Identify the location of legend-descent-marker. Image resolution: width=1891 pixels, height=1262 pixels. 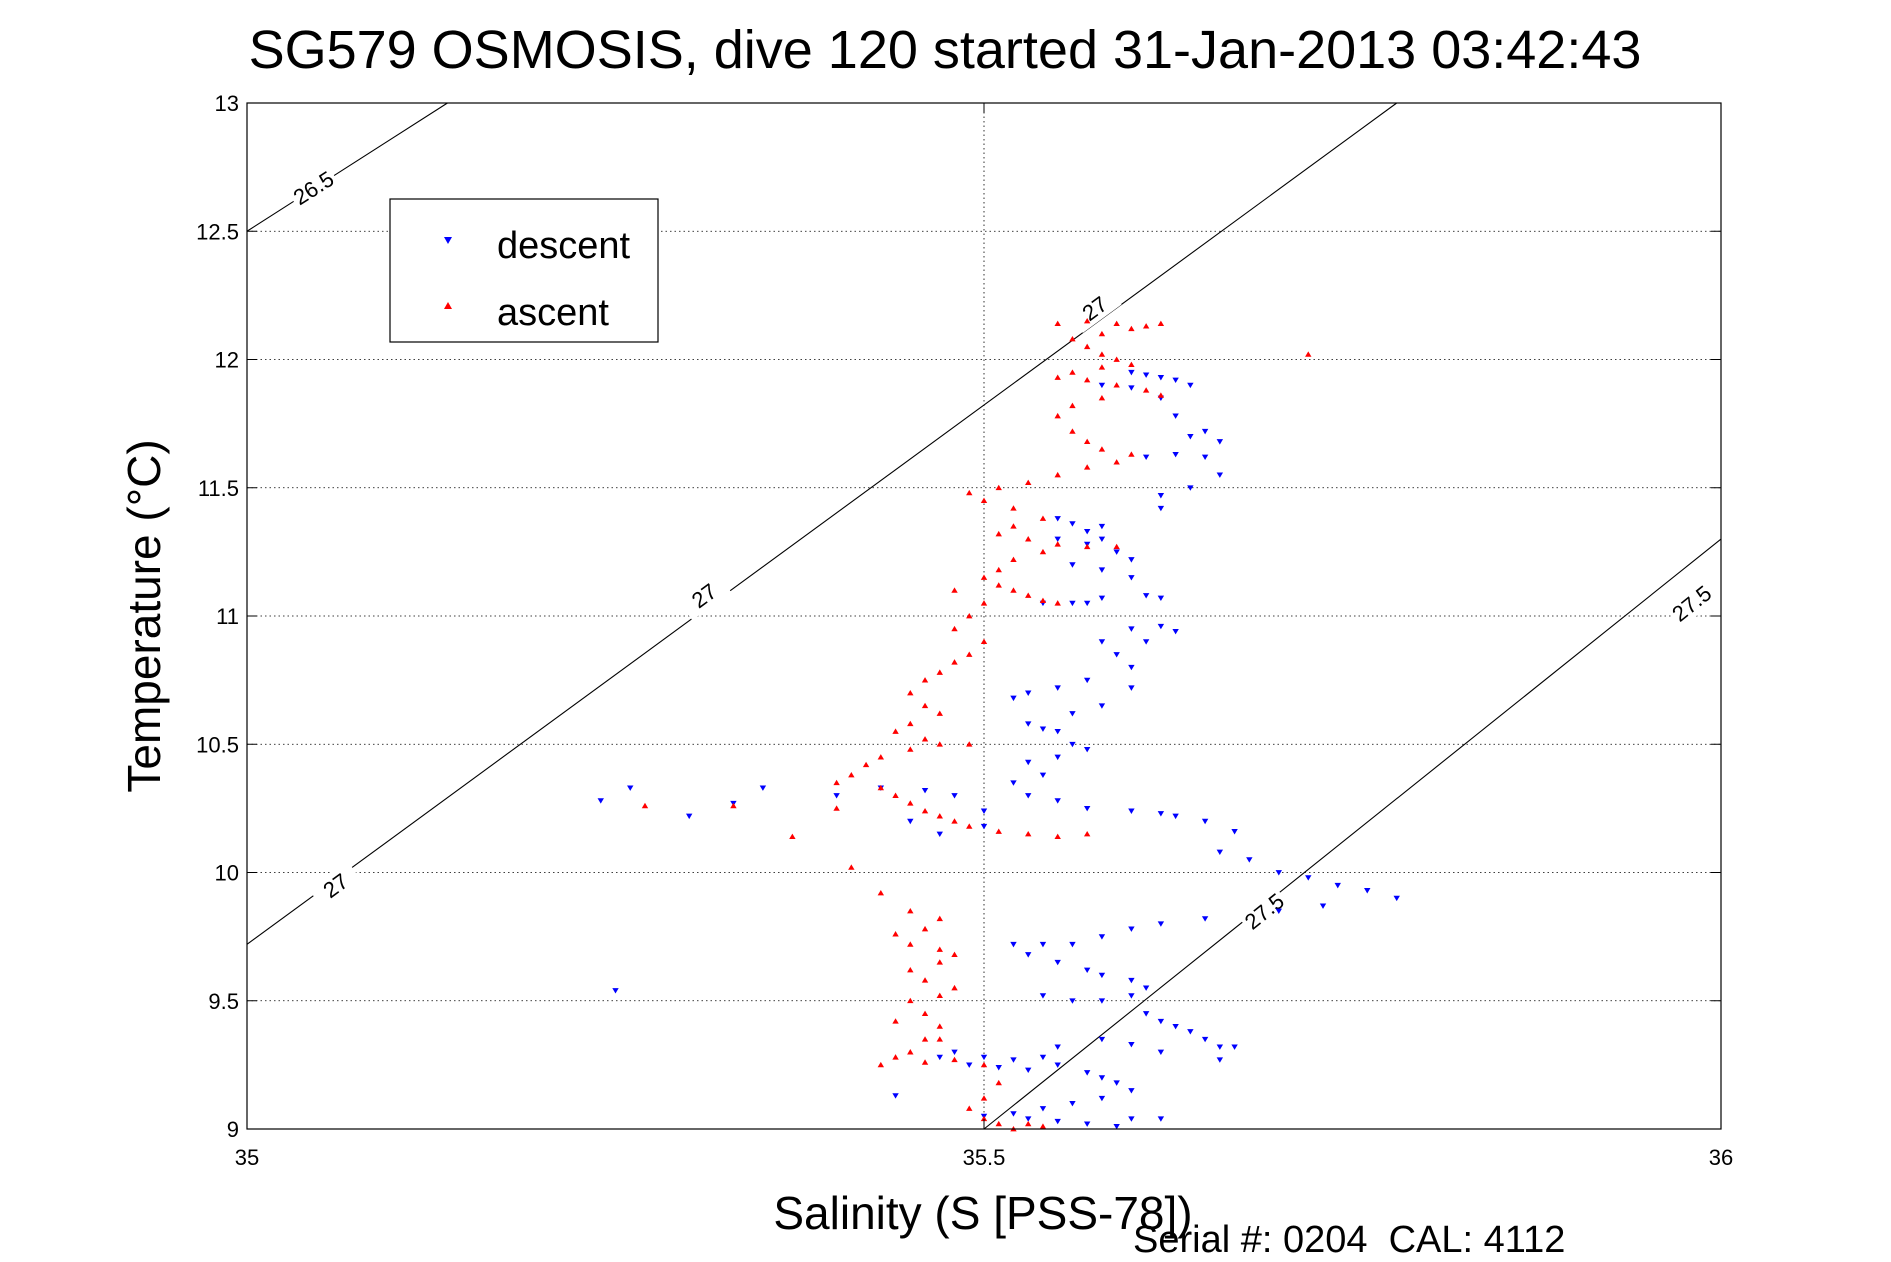
(448, 240).